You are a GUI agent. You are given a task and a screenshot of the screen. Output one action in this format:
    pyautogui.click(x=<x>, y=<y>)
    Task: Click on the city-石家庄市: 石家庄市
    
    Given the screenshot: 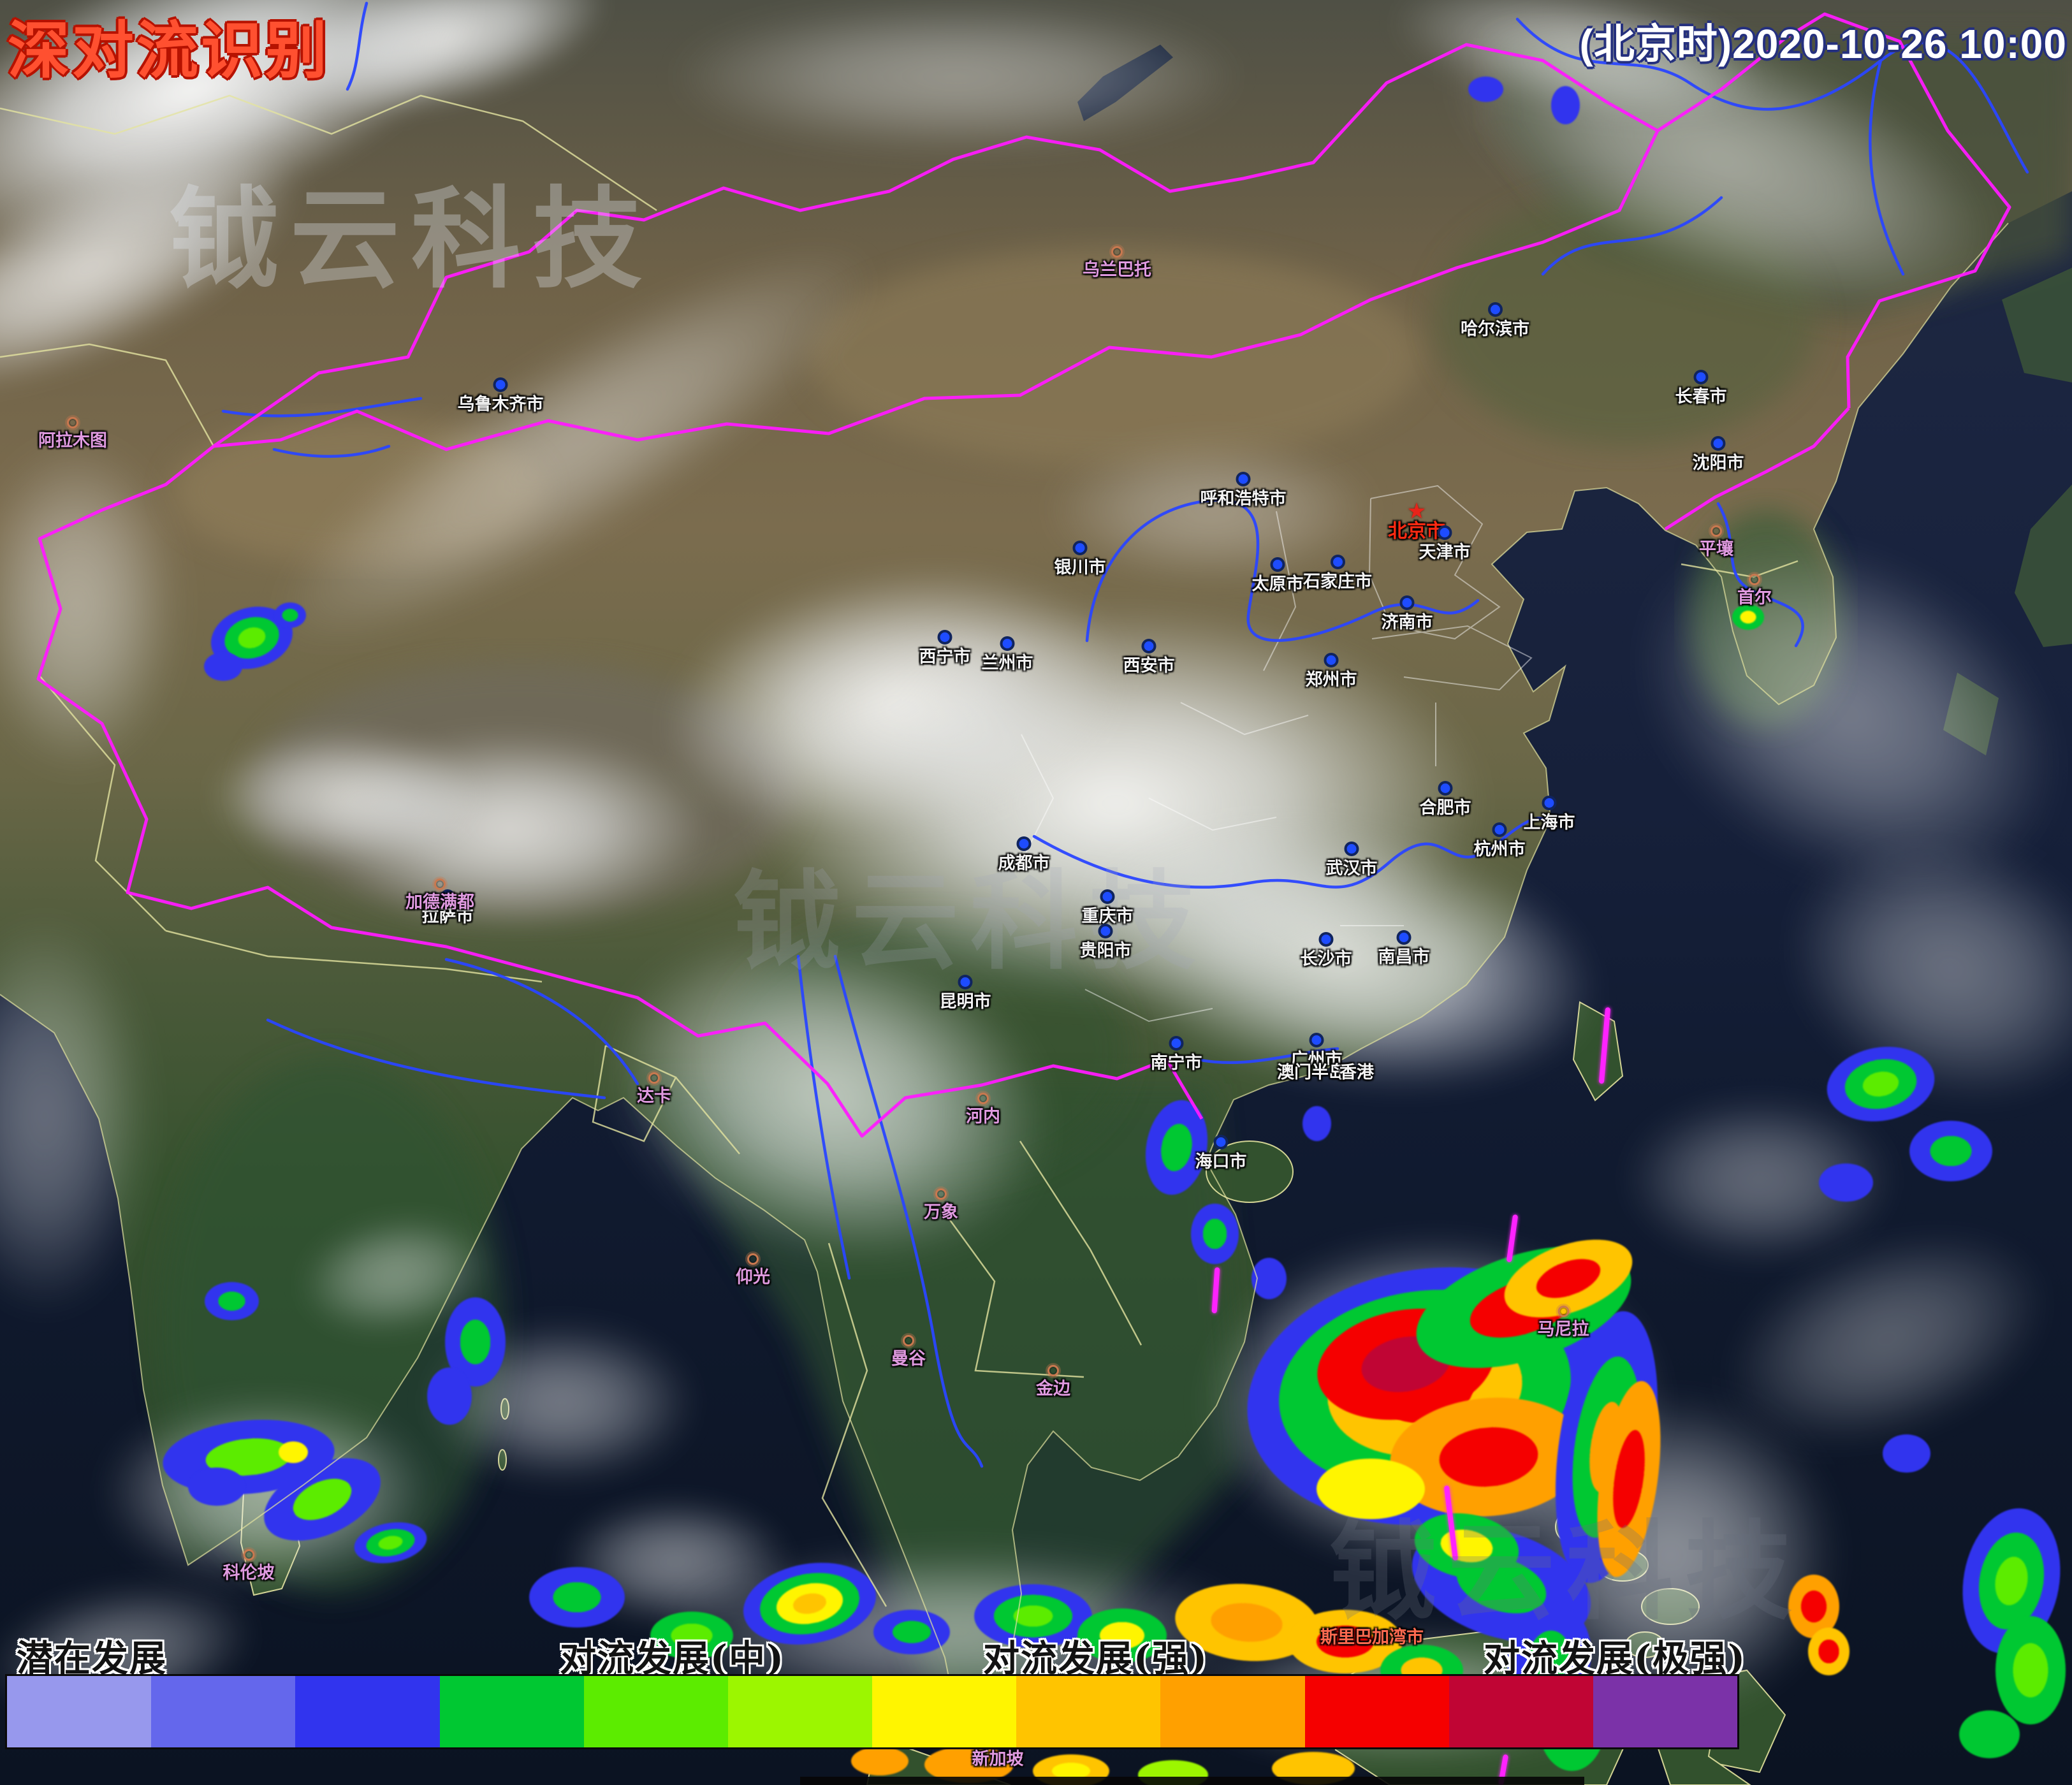 What is the action you would take?
    pyautogui.click(x=1337, y=572)
    